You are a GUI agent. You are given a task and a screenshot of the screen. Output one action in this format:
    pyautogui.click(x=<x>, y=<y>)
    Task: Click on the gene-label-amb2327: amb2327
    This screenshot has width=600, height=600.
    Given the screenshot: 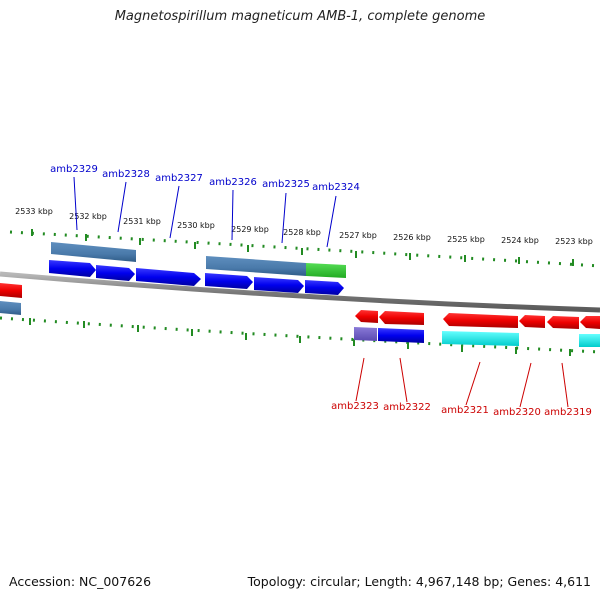 What is the action you would take?
    pyautogui.click(x=179, y=178)
    